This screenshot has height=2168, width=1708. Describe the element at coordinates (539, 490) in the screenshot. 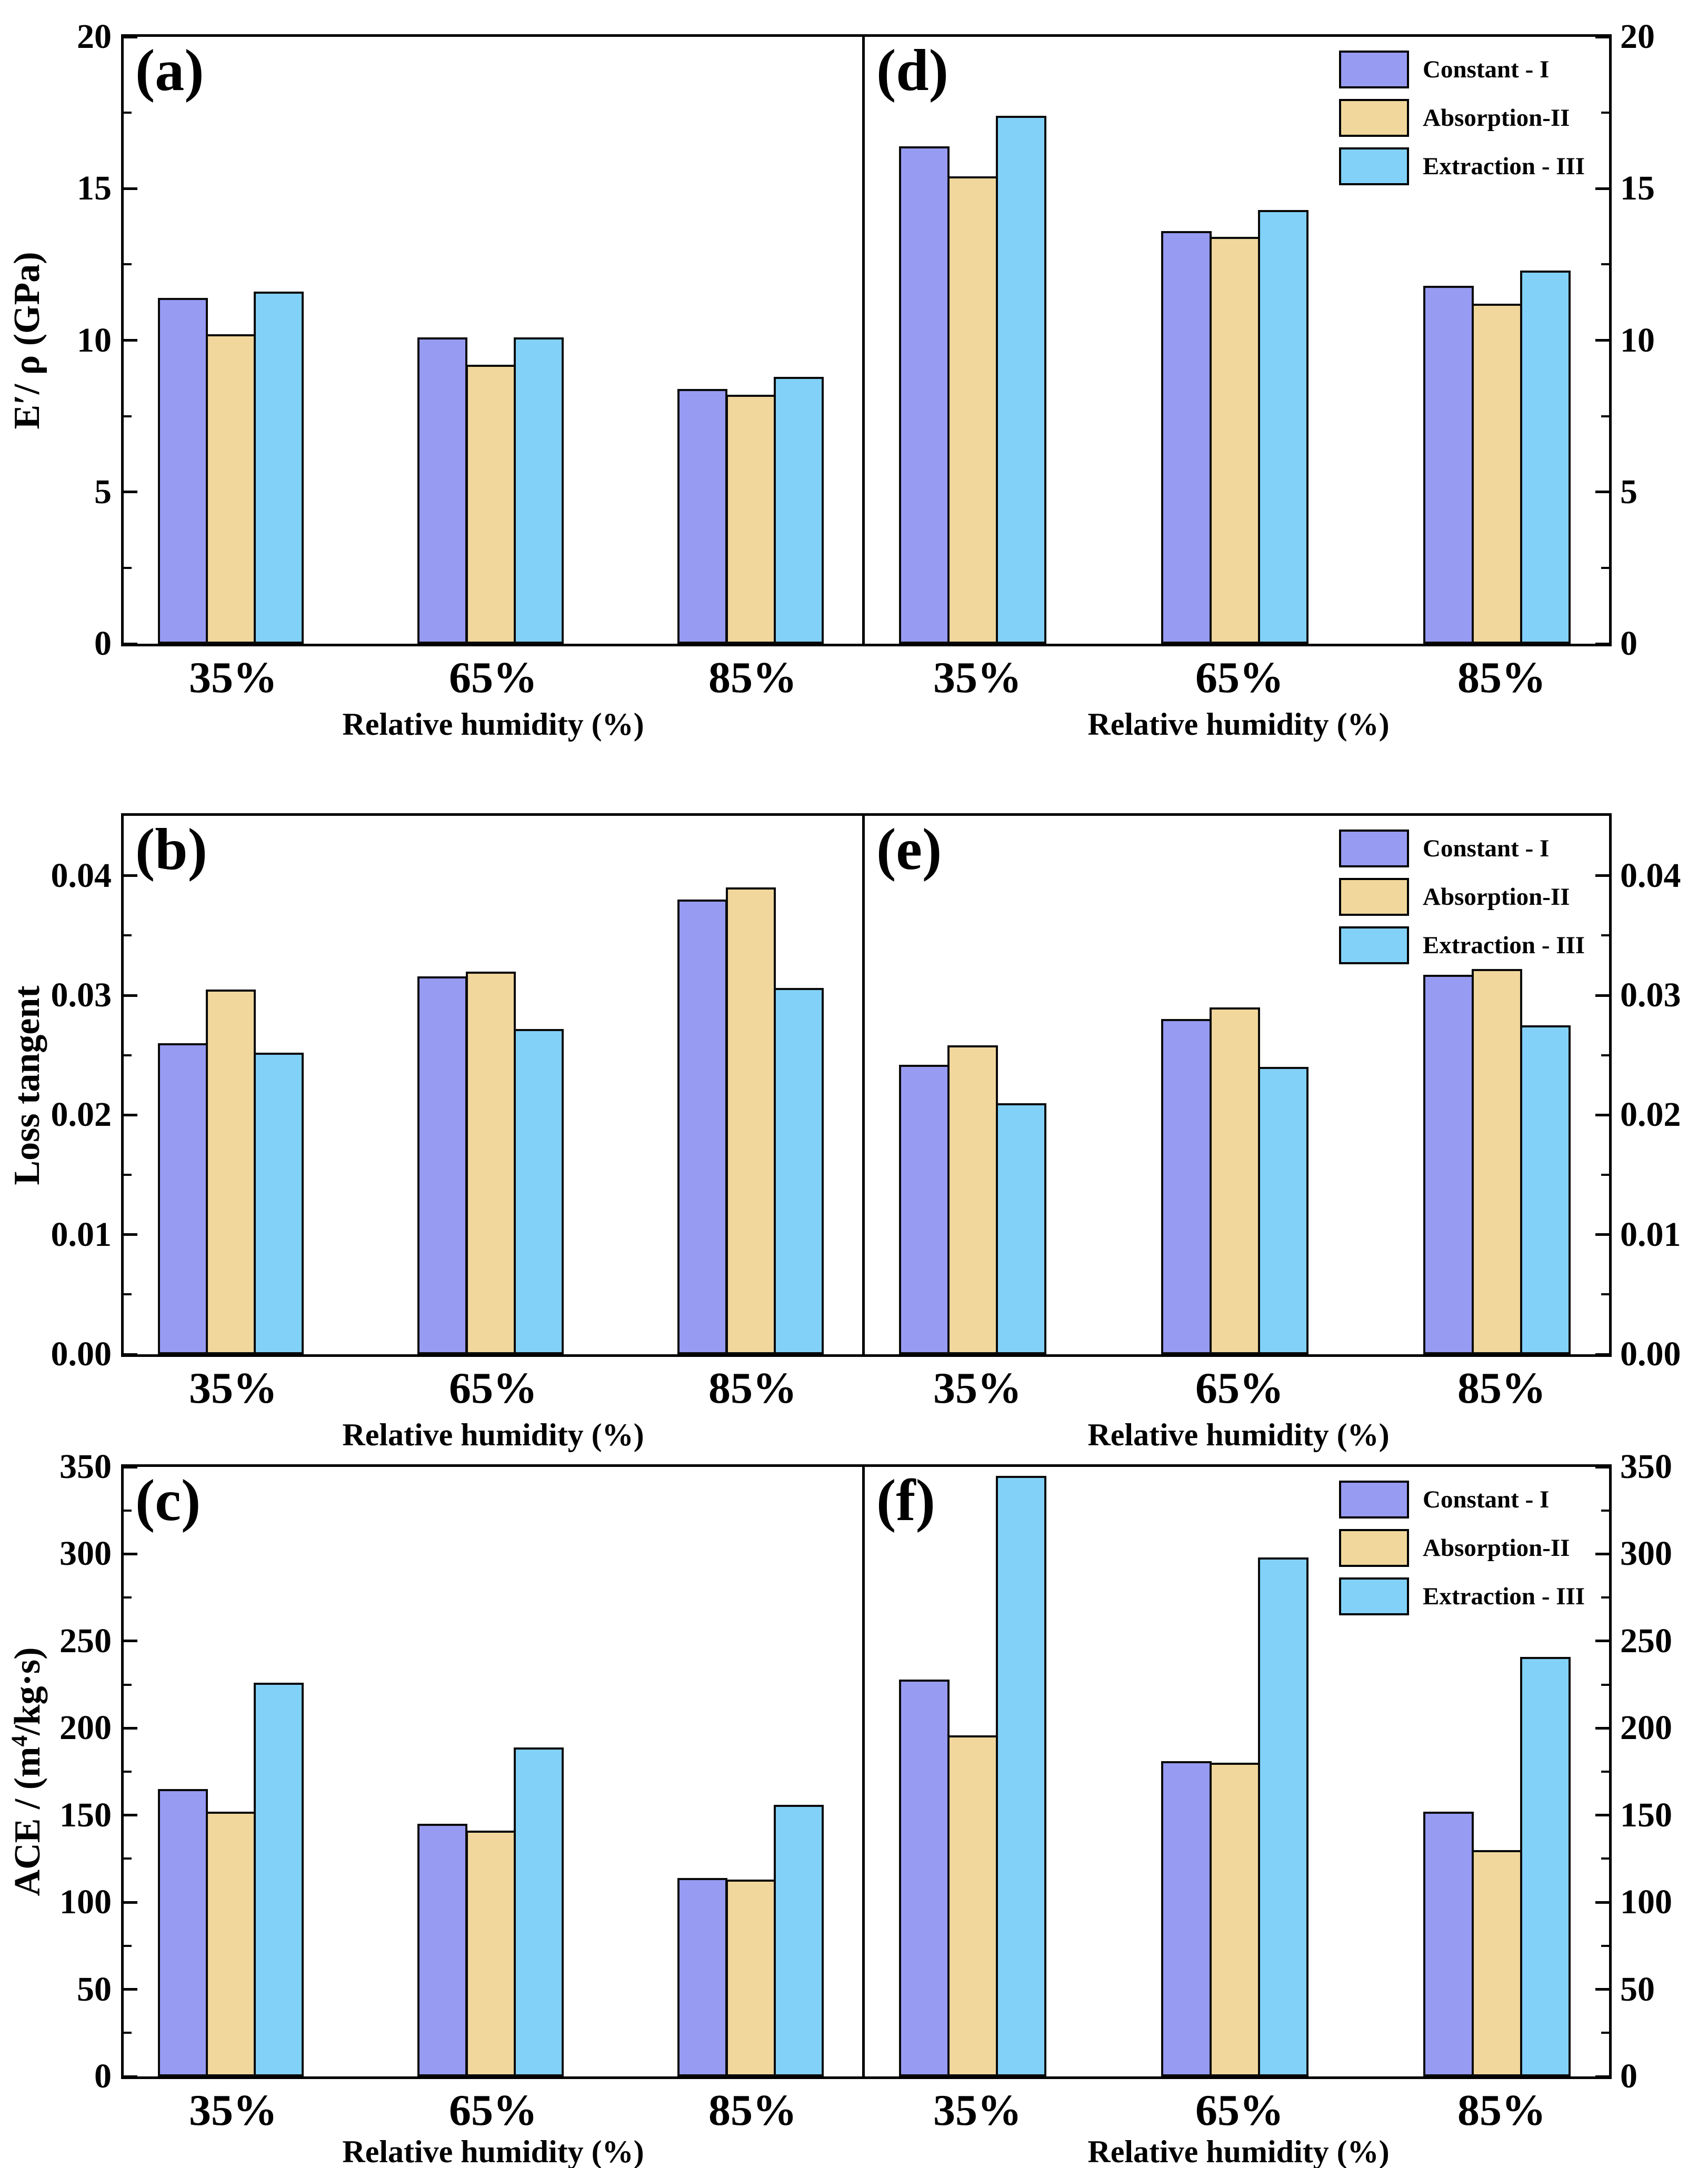

I see `bar-a-65%-extraction` at that location.